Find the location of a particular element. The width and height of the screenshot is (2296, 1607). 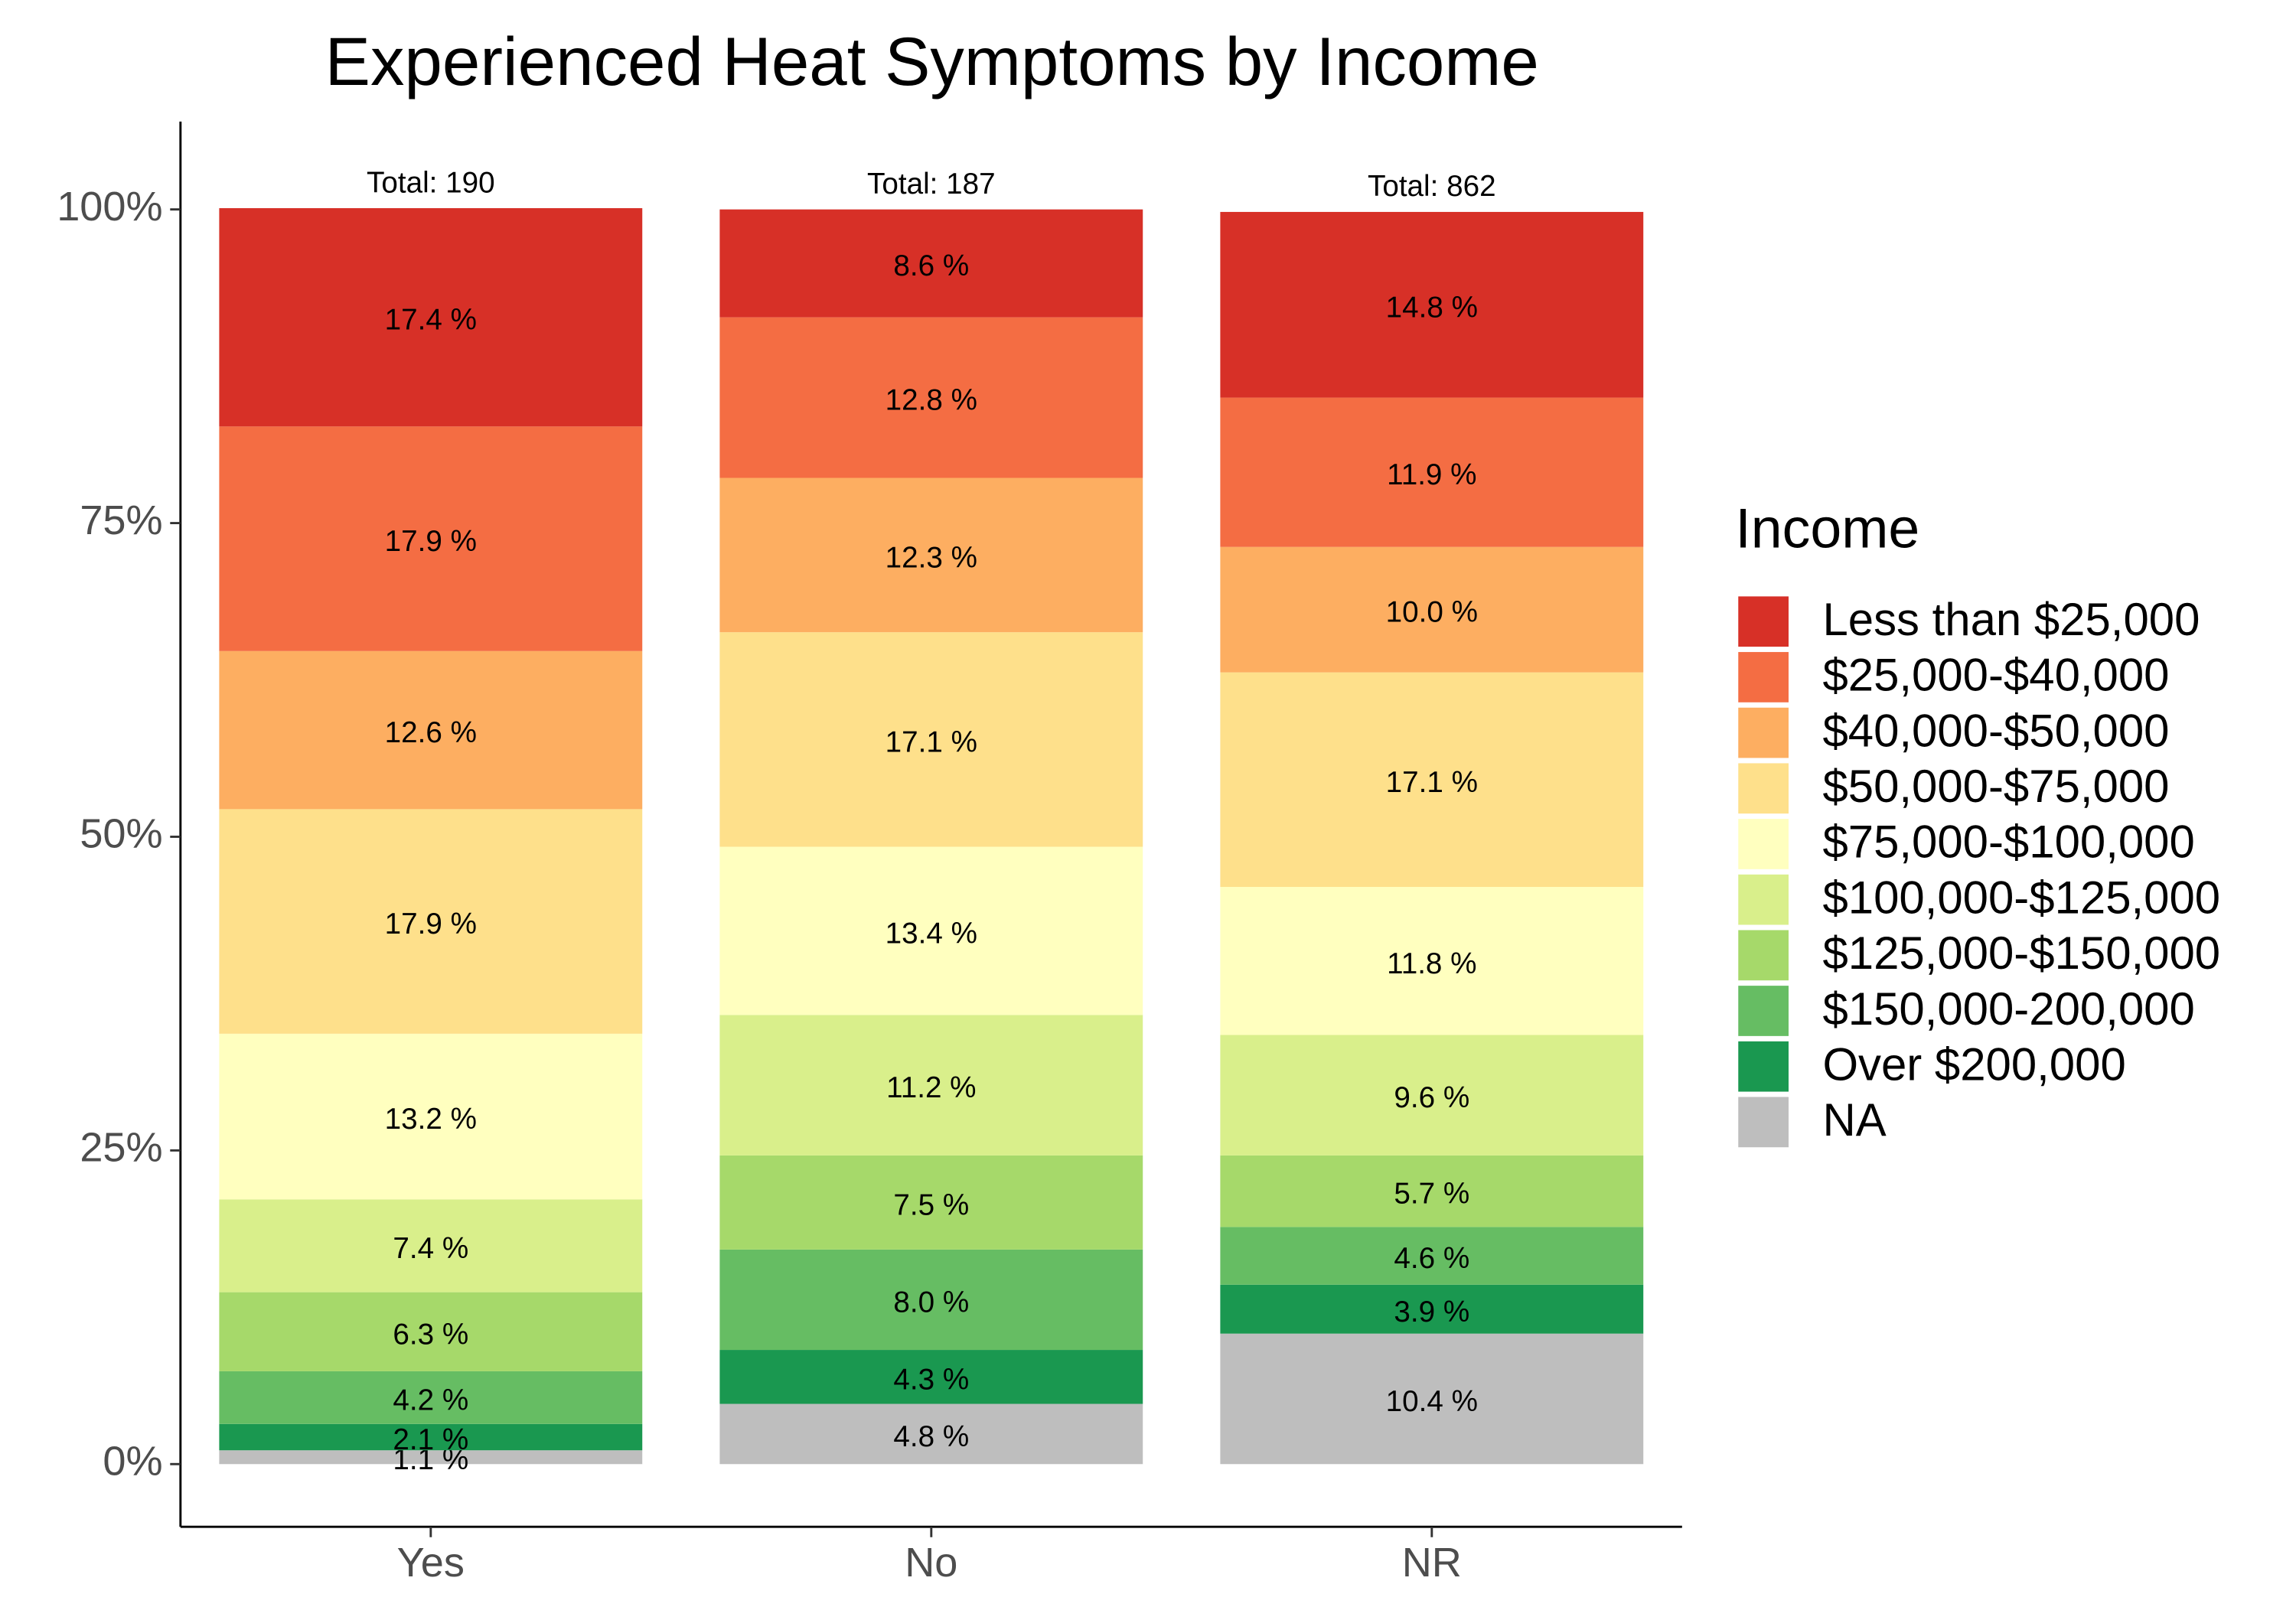

legend-label: Over $200,000 is located at coordinates (1973, 1064).